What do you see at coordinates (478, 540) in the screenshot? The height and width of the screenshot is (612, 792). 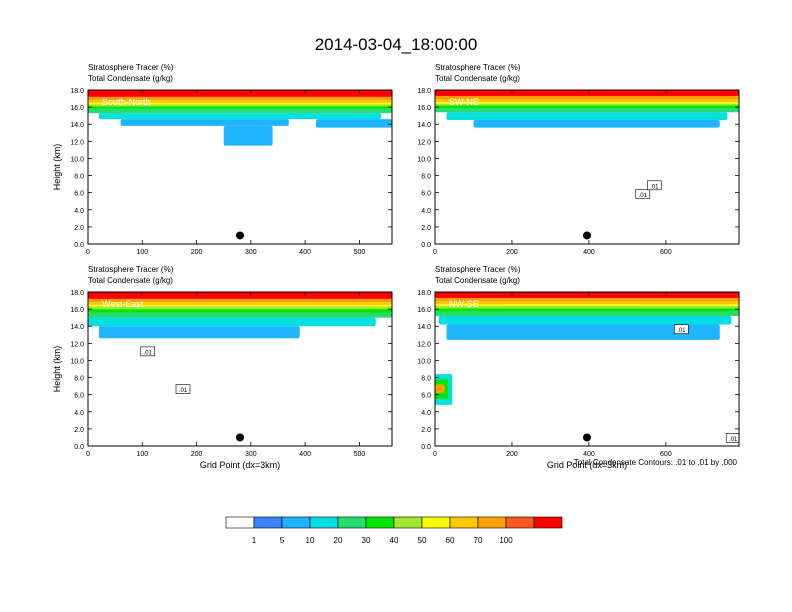 I see `colorbar-label: 70` at bounding box center [478, 540].